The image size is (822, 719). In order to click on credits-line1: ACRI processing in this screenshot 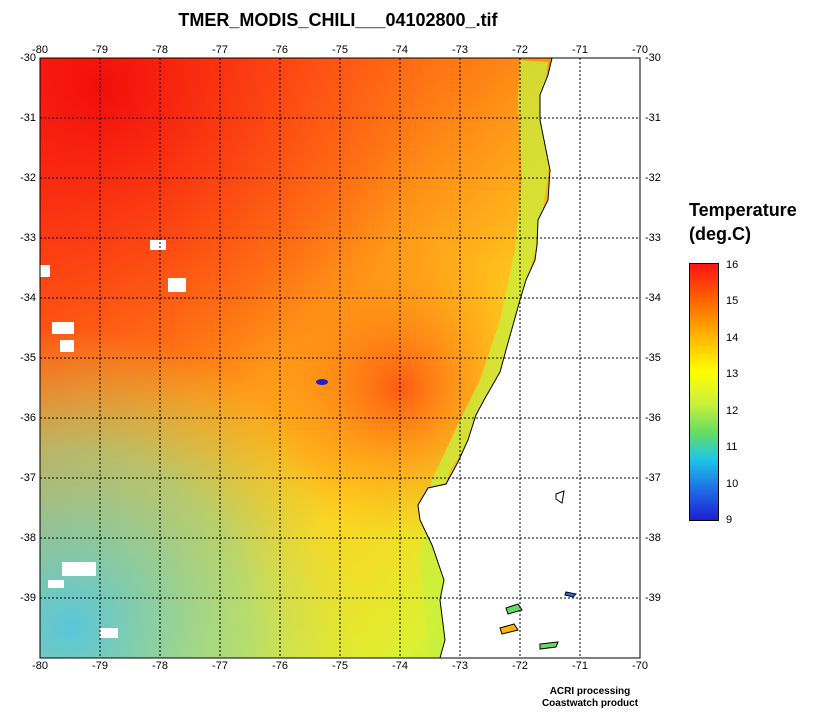, I will do `click(590, 691)`.